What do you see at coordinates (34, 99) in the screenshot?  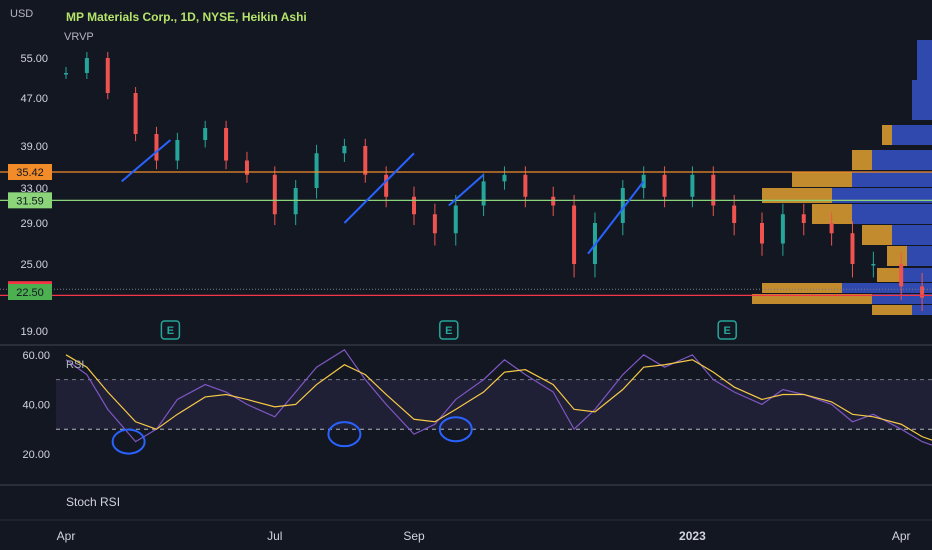 I see `price-tick-label: 47.00` at bounding box center [34, 99].